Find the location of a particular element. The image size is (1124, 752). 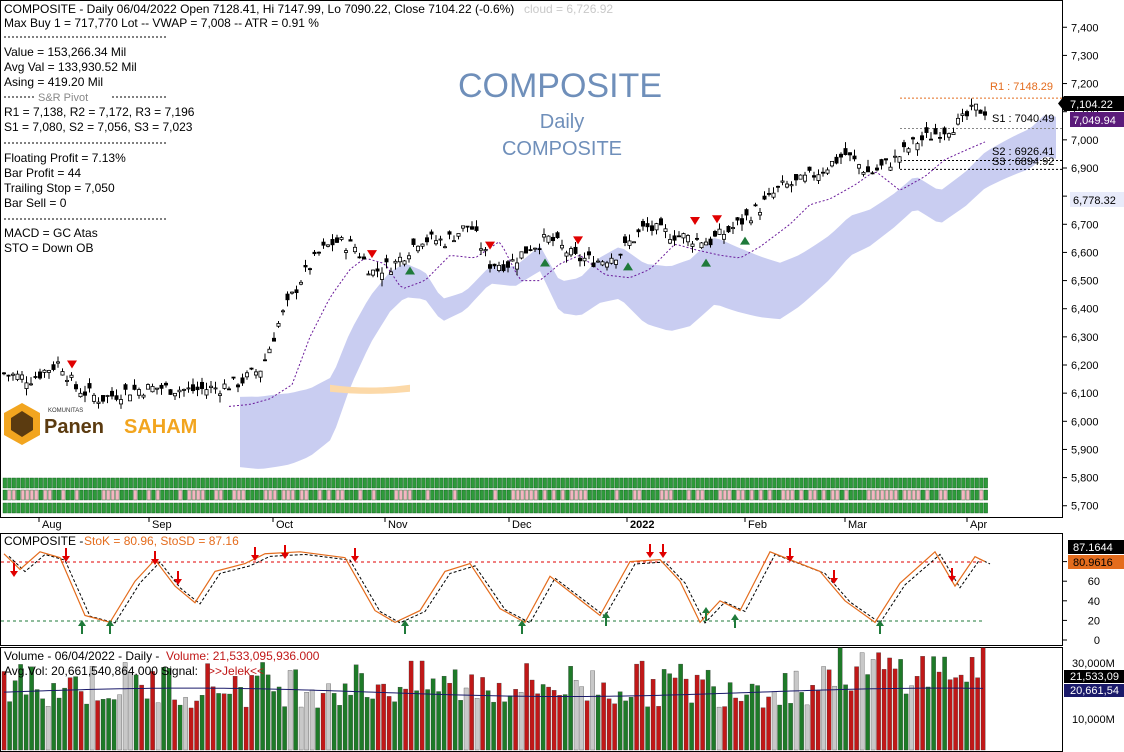

stoch-sell-arrow-head is located at coordinates (155, 562).